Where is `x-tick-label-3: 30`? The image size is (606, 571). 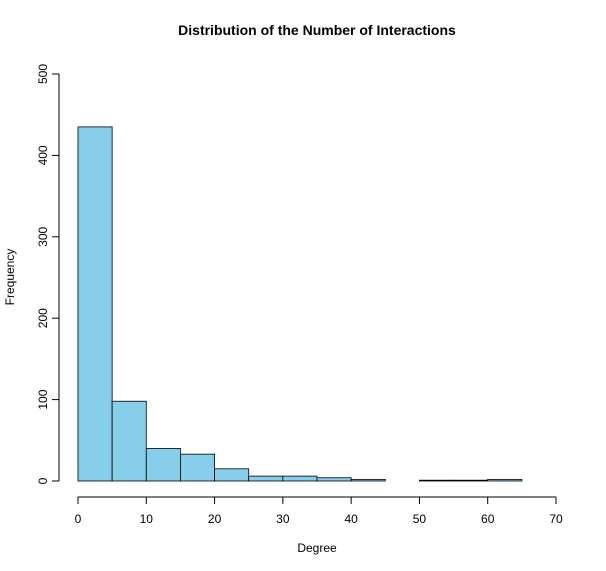 x-tick-label-3: 30 is located at coordinates (283, 519).